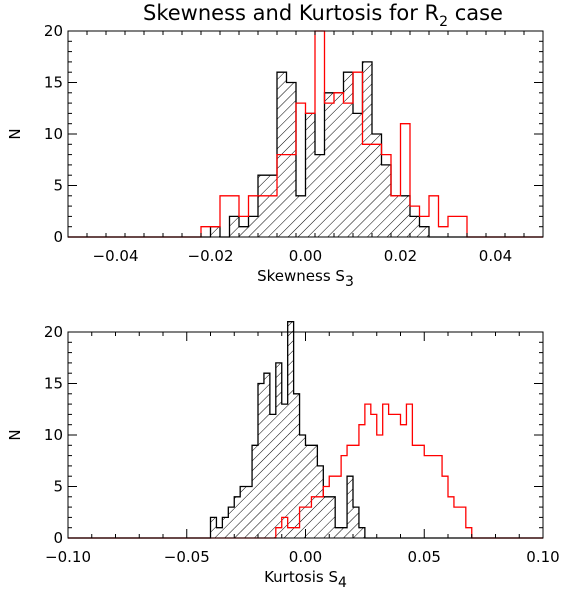 This screenshot has height=591, width=585. I want to click on x-tick-label: −0.05, so click(187, 557).